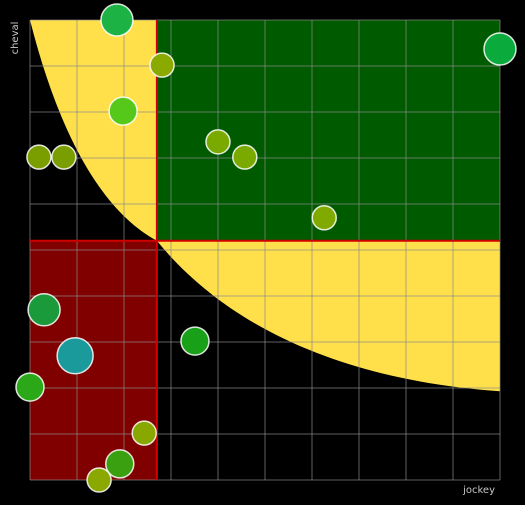 The height and width of the screenshot is (505, 525). What do you see at coordinates (15, 38) in the screenshot?
I see `y-axis-label: cheval` at bounding box center [15, 38].